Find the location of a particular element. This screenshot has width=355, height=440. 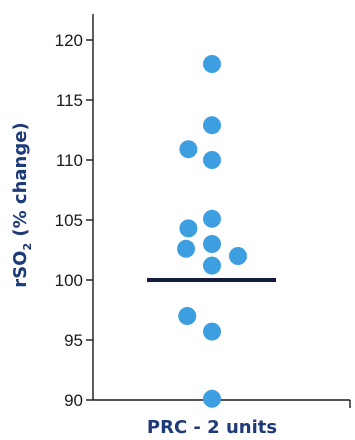

y-tick-label: 120 is located at coordinates (69, 40).